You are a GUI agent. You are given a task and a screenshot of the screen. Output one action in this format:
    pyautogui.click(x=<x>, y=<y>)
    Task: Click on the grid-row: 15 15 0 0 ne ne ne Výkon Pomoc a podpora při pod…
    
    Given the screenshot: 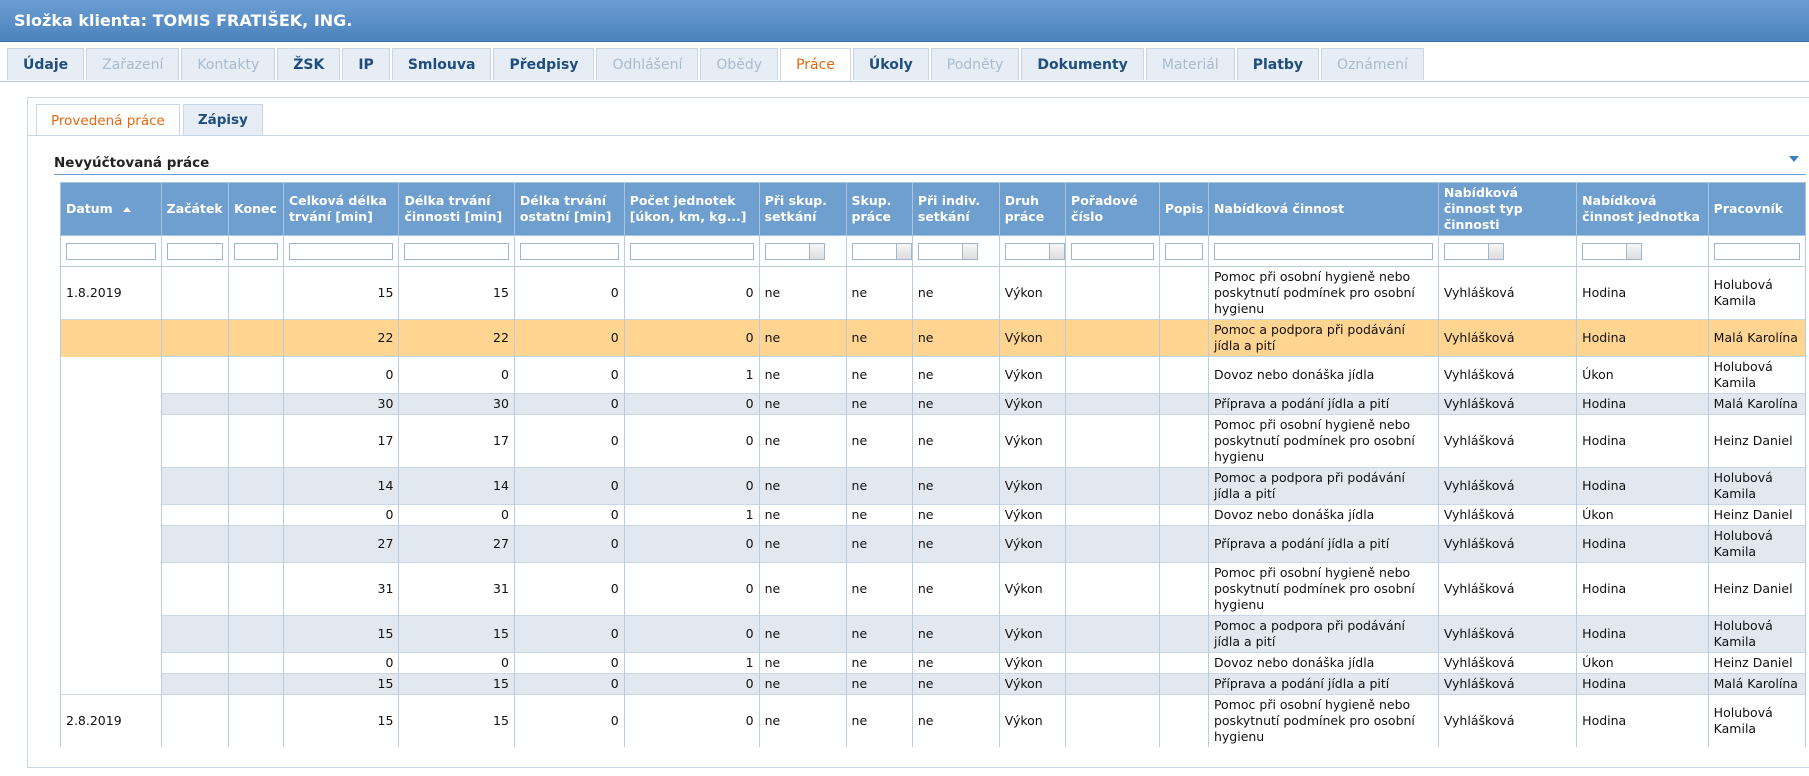 What is the action you would take?
    pyautogui.click(x=933, y=634)
    